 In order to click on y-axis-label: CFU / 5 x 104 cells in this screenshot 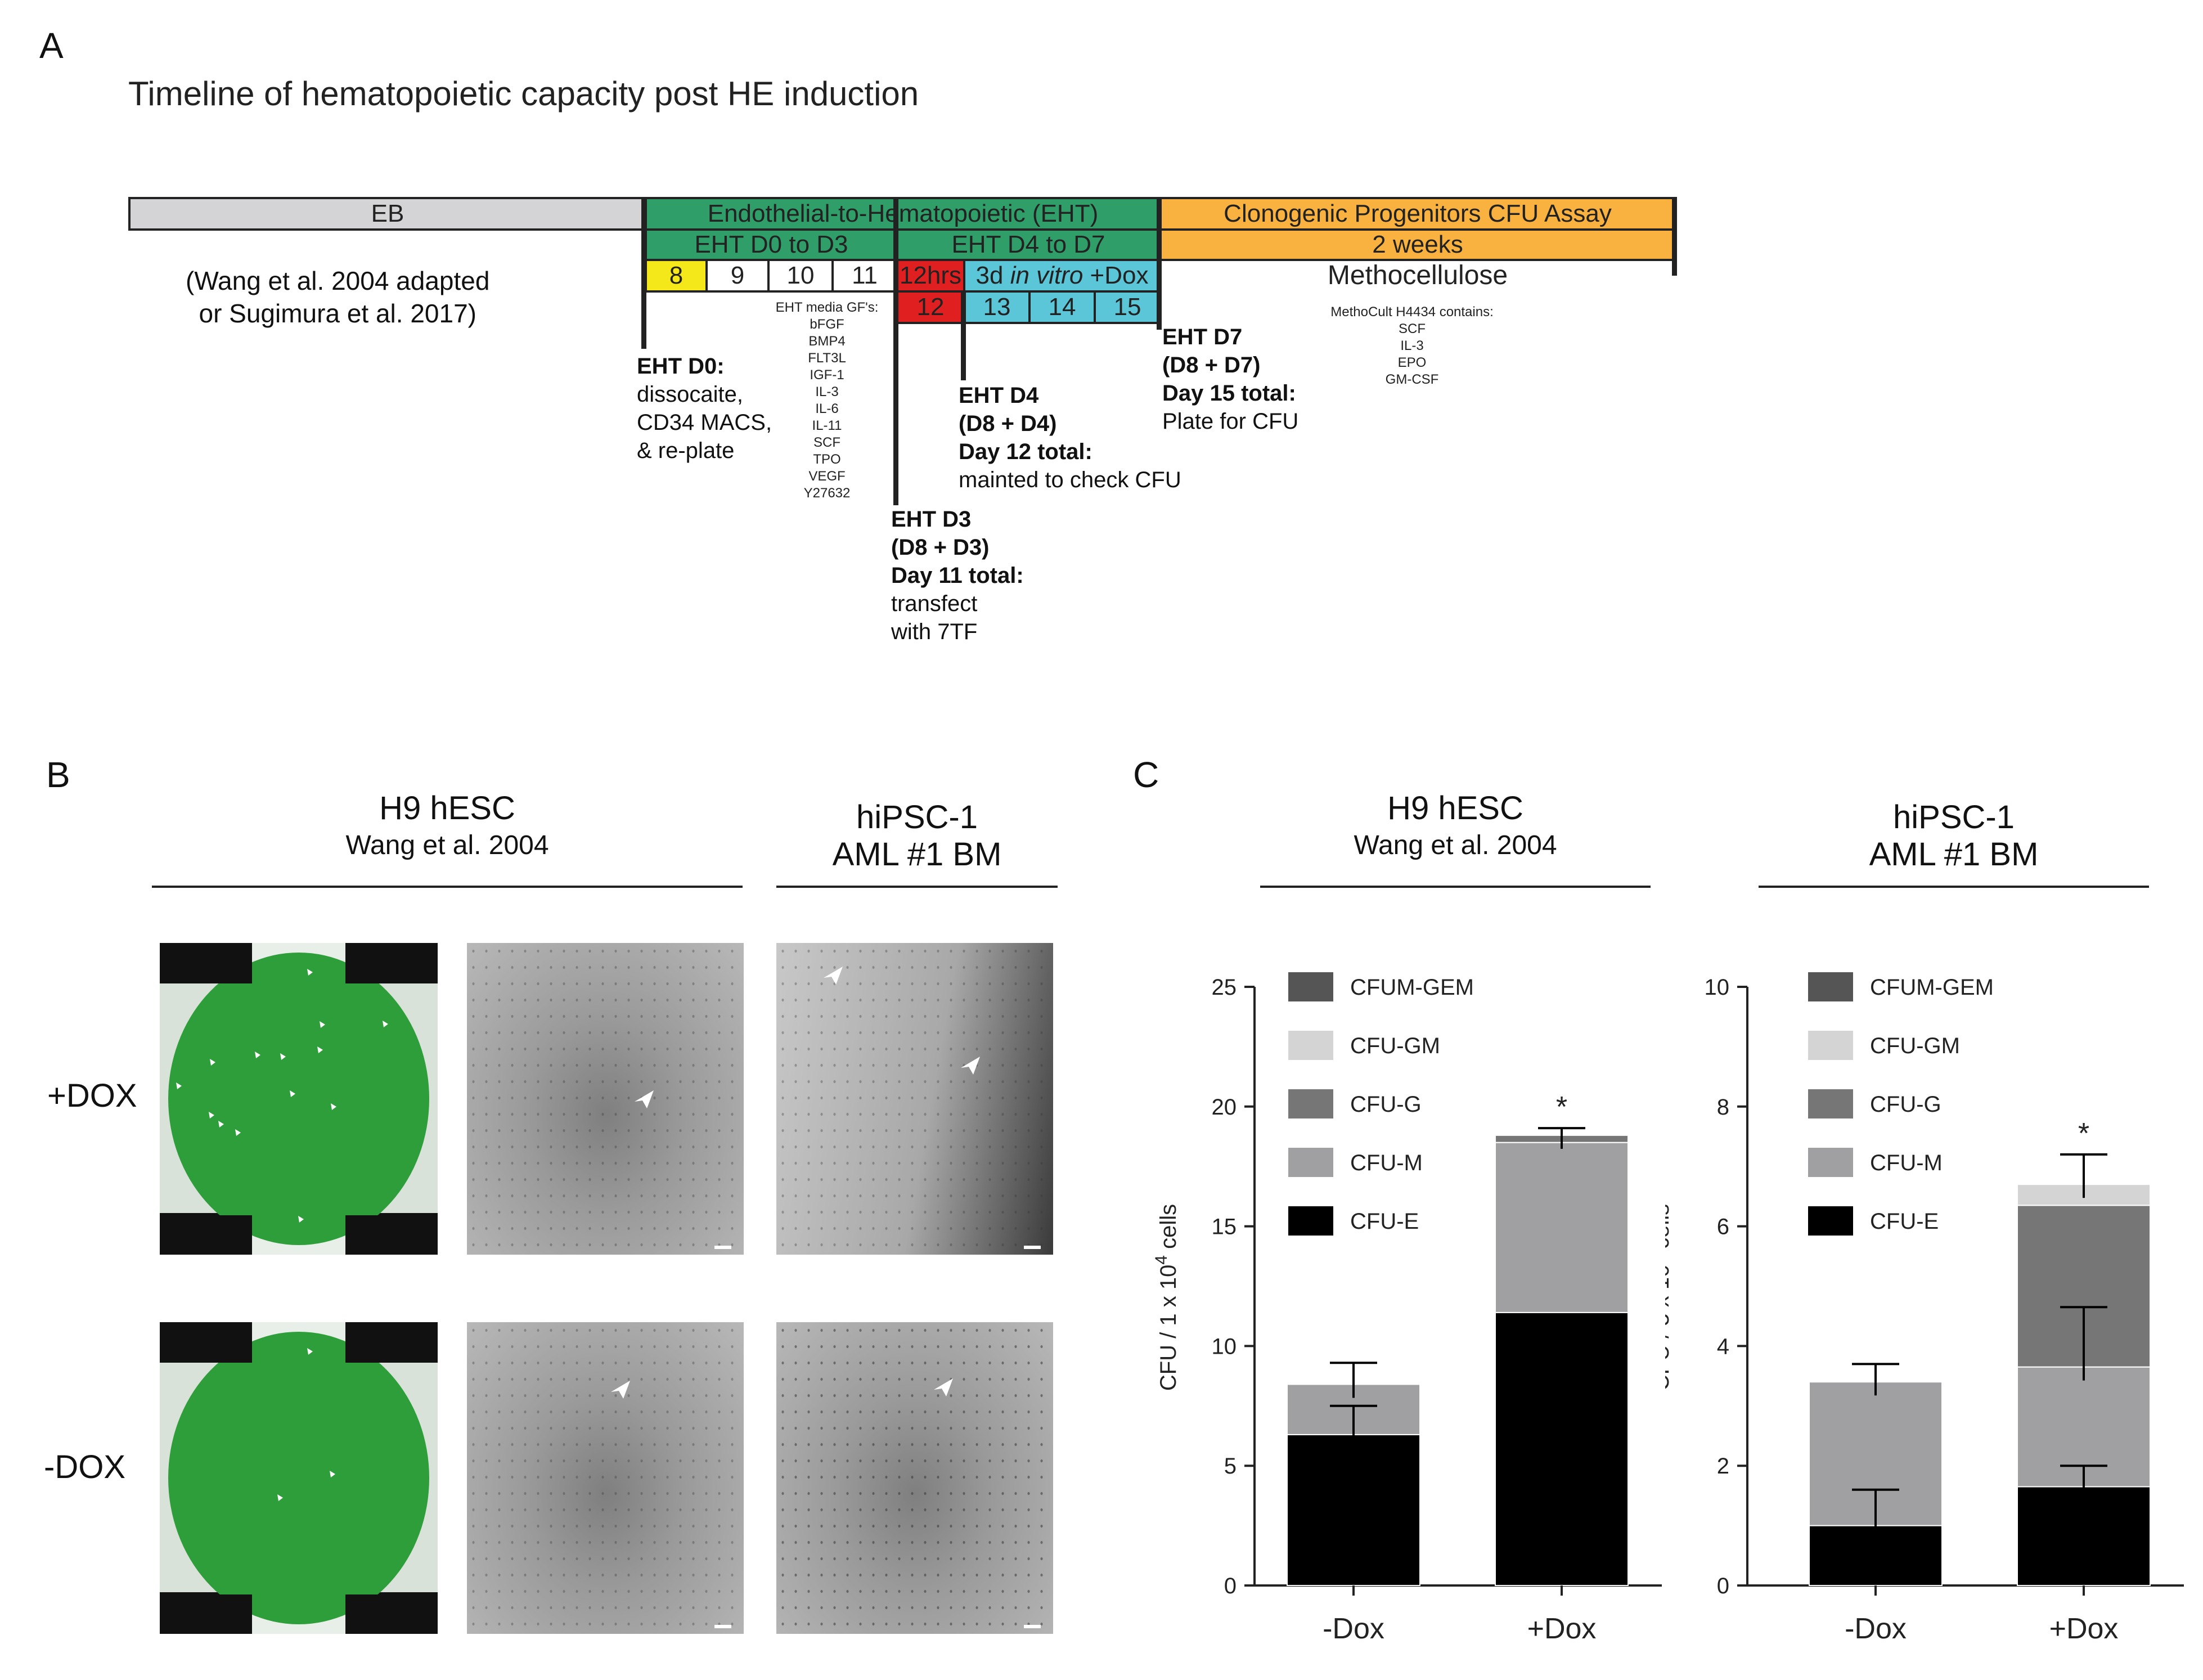, I will do `click(1670, 1297)`.